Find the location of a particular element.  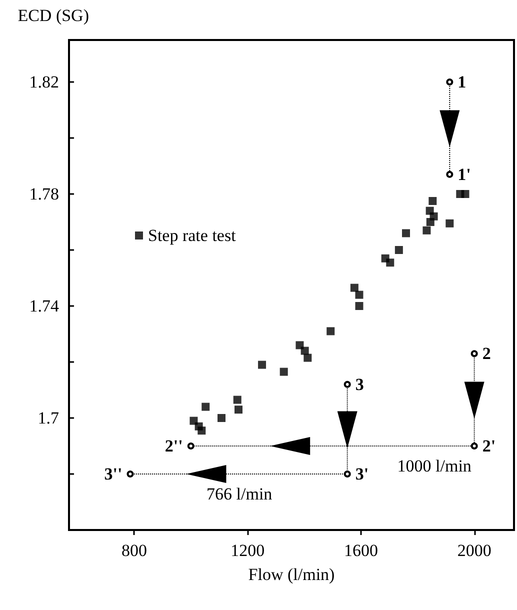

x-tick-label: 800 is located at coordinates (134, 550).